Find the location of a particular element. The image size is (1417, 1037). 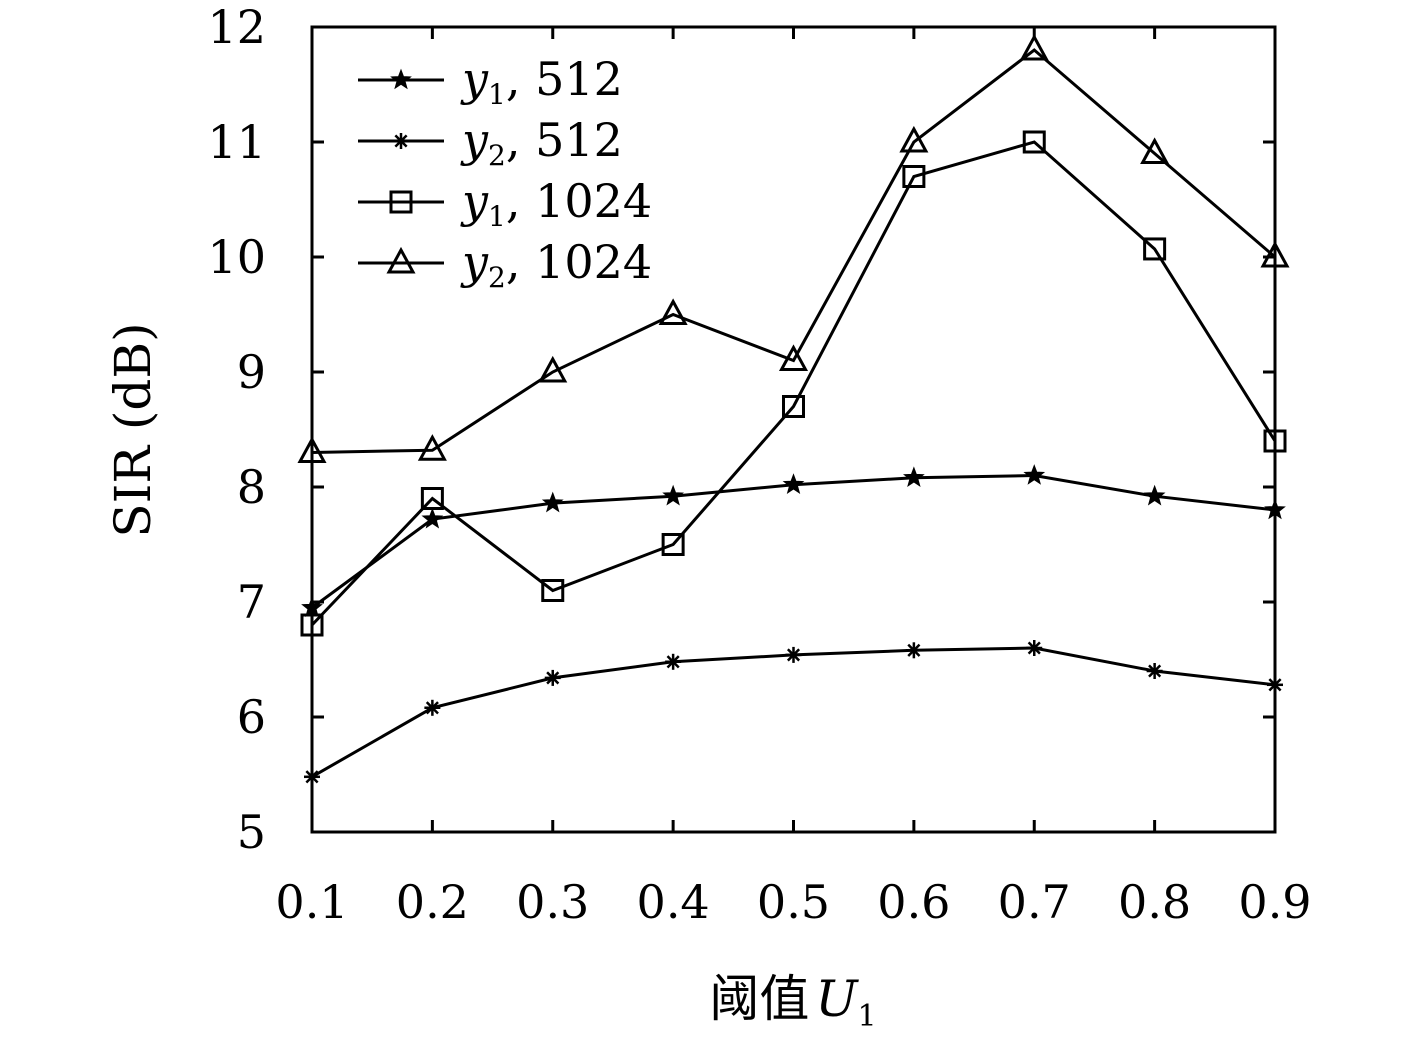

legend-entry: y1, 512 is located at coordinates (490, 81).